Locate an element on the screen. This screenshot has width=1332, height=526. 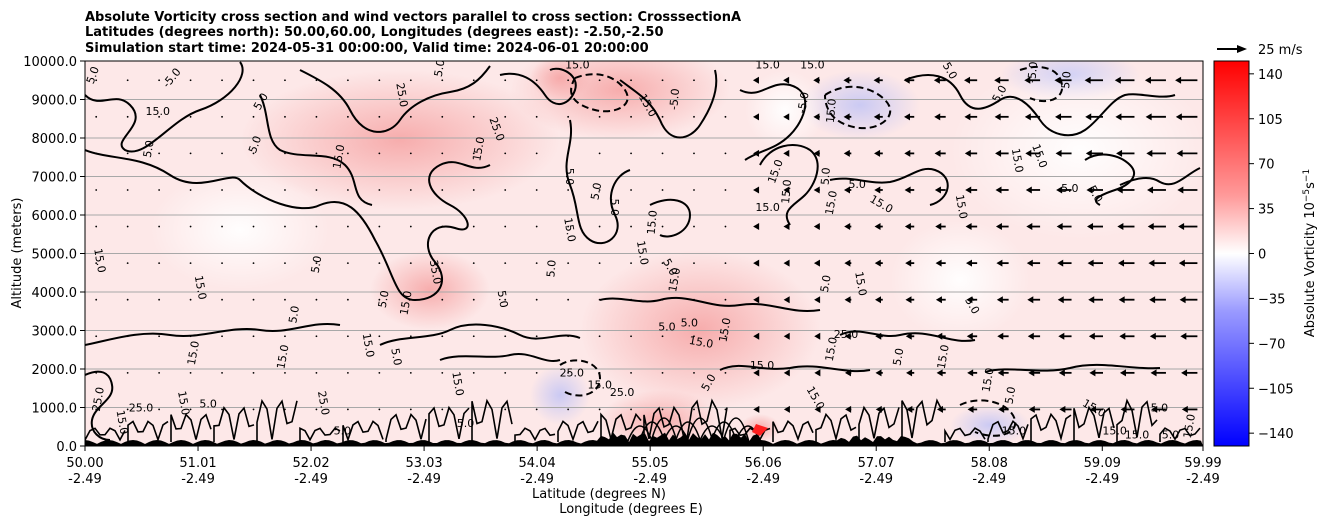
y-tick-label: 2000.0 is located at coordinates (55, 370).